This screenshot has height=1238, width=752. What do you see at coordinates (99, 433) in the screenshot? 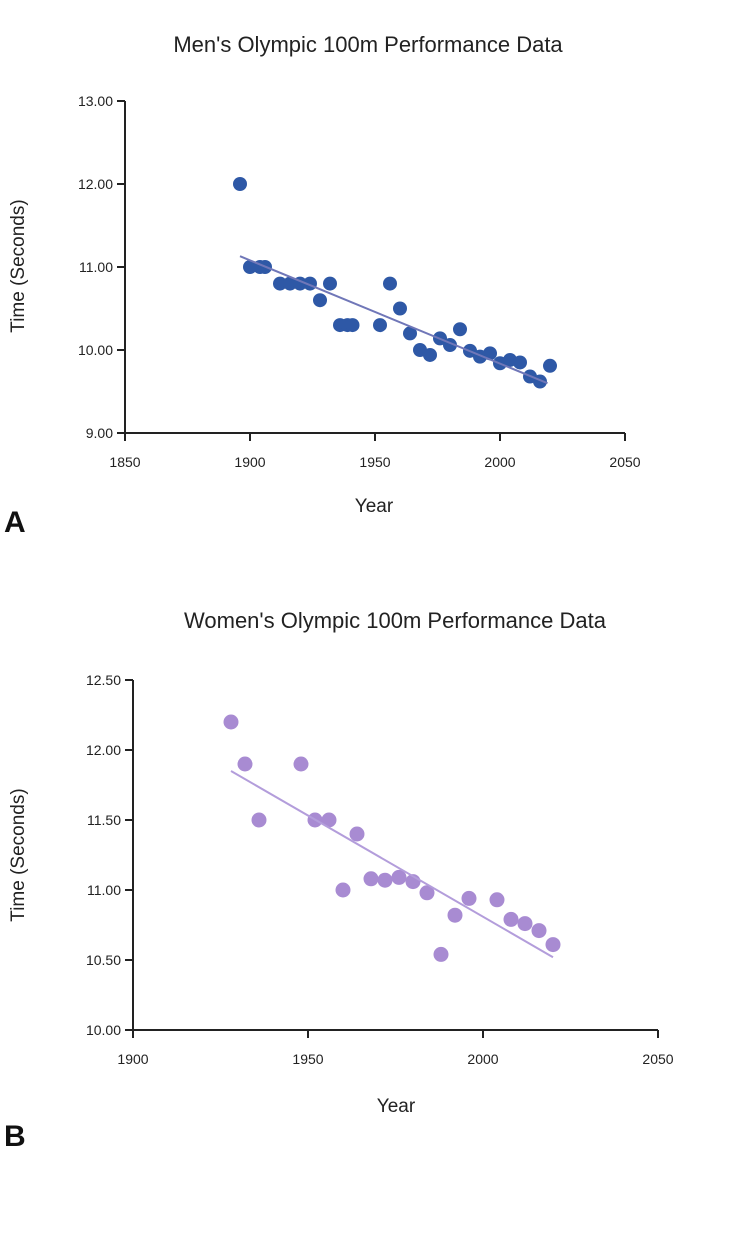
I see `y-tick-label: 9.00` at bounding box center [99, 433].